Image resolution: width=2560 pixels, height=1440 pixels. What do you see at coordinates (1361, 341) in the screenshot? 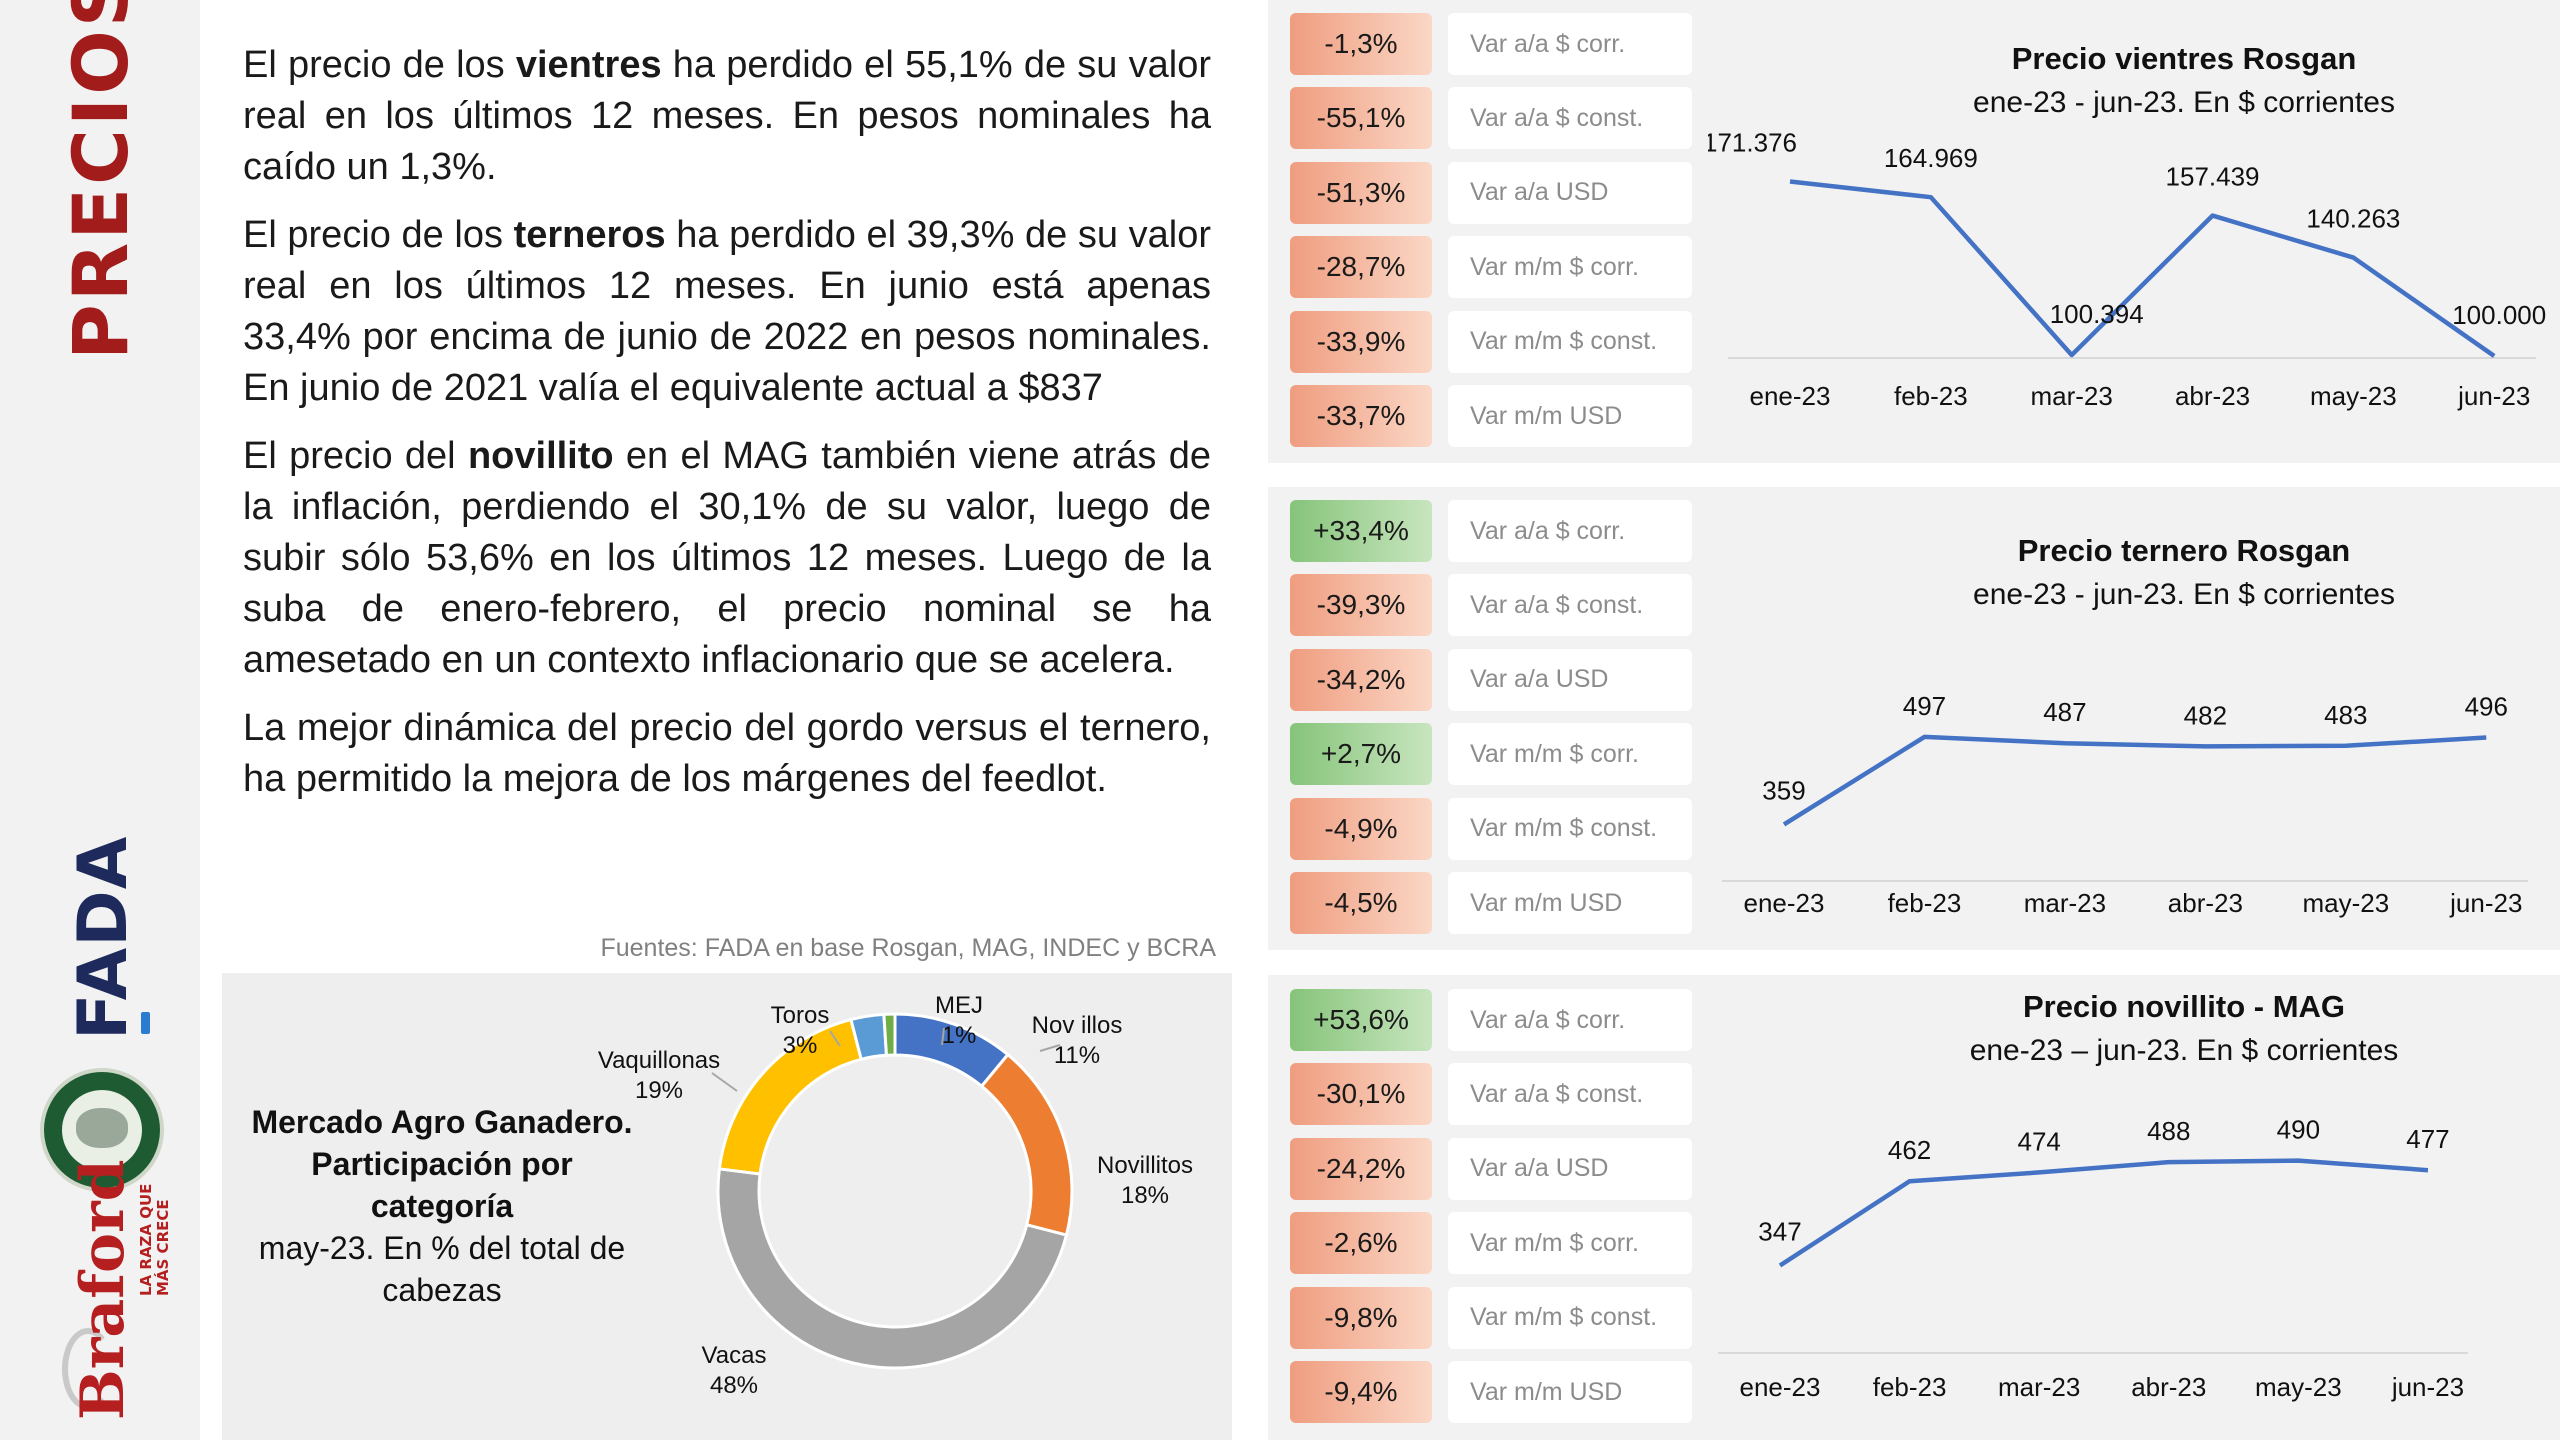
I see `indicator-value: -33,9%` at bounding box center [1361, 341].